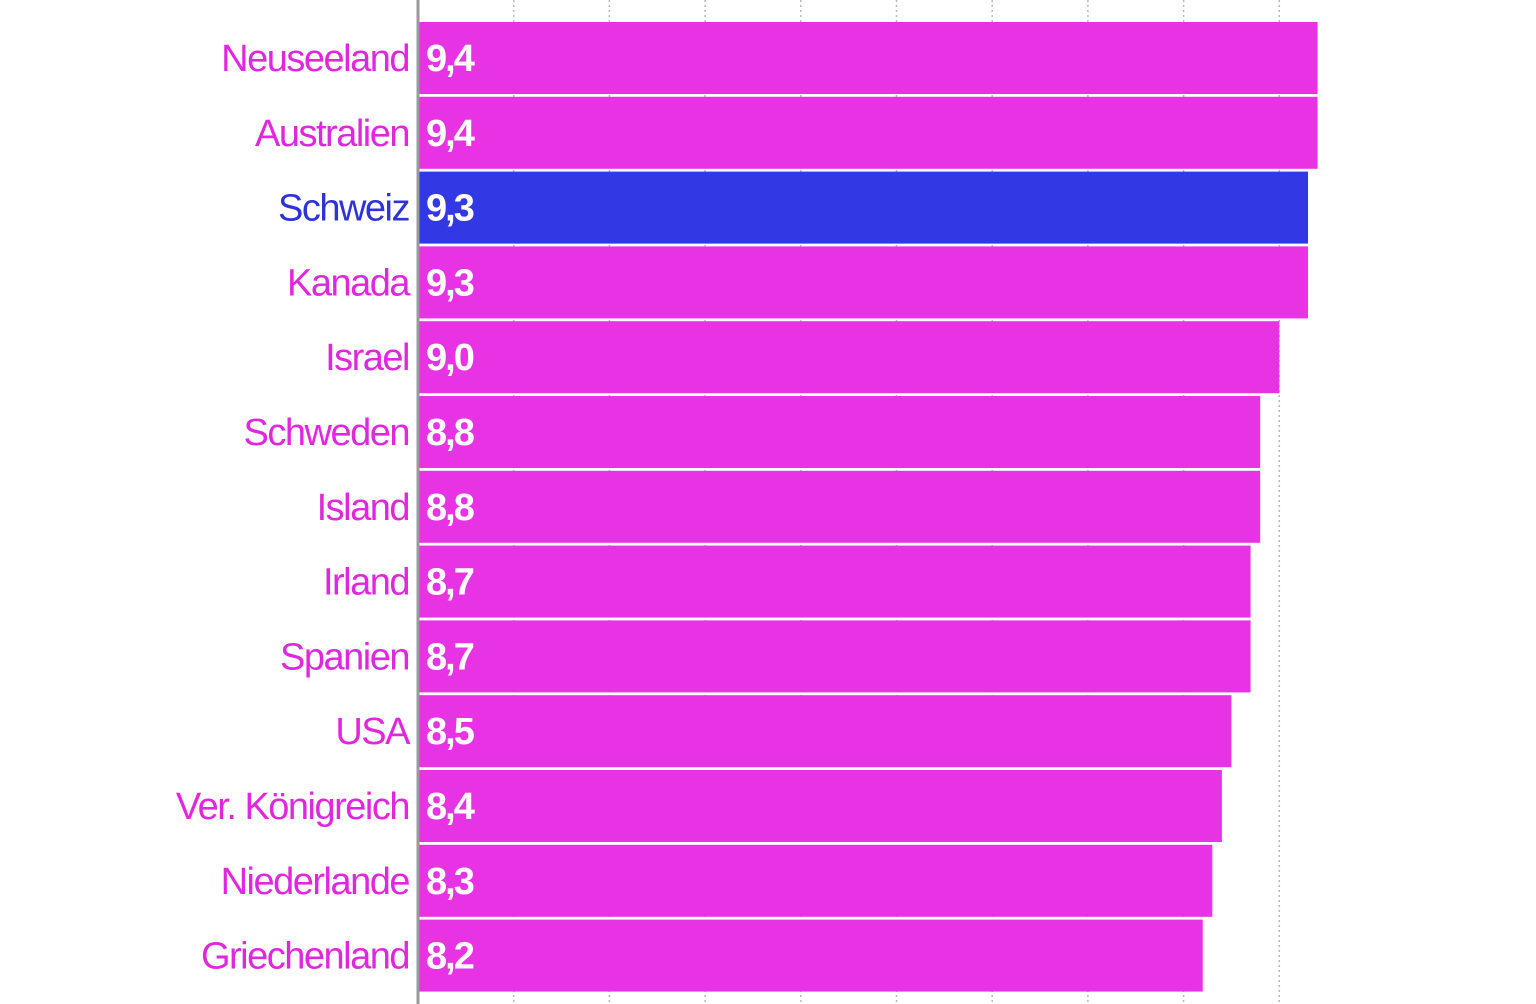 This screenshot has width=1536, height=1004. I want to click on value-labels: 9,4 9,4 9,3 9,3 9,0 8,8 8,8 8,7 8,7 8,5 8,4 8,3 8,2, so click(451, 508).